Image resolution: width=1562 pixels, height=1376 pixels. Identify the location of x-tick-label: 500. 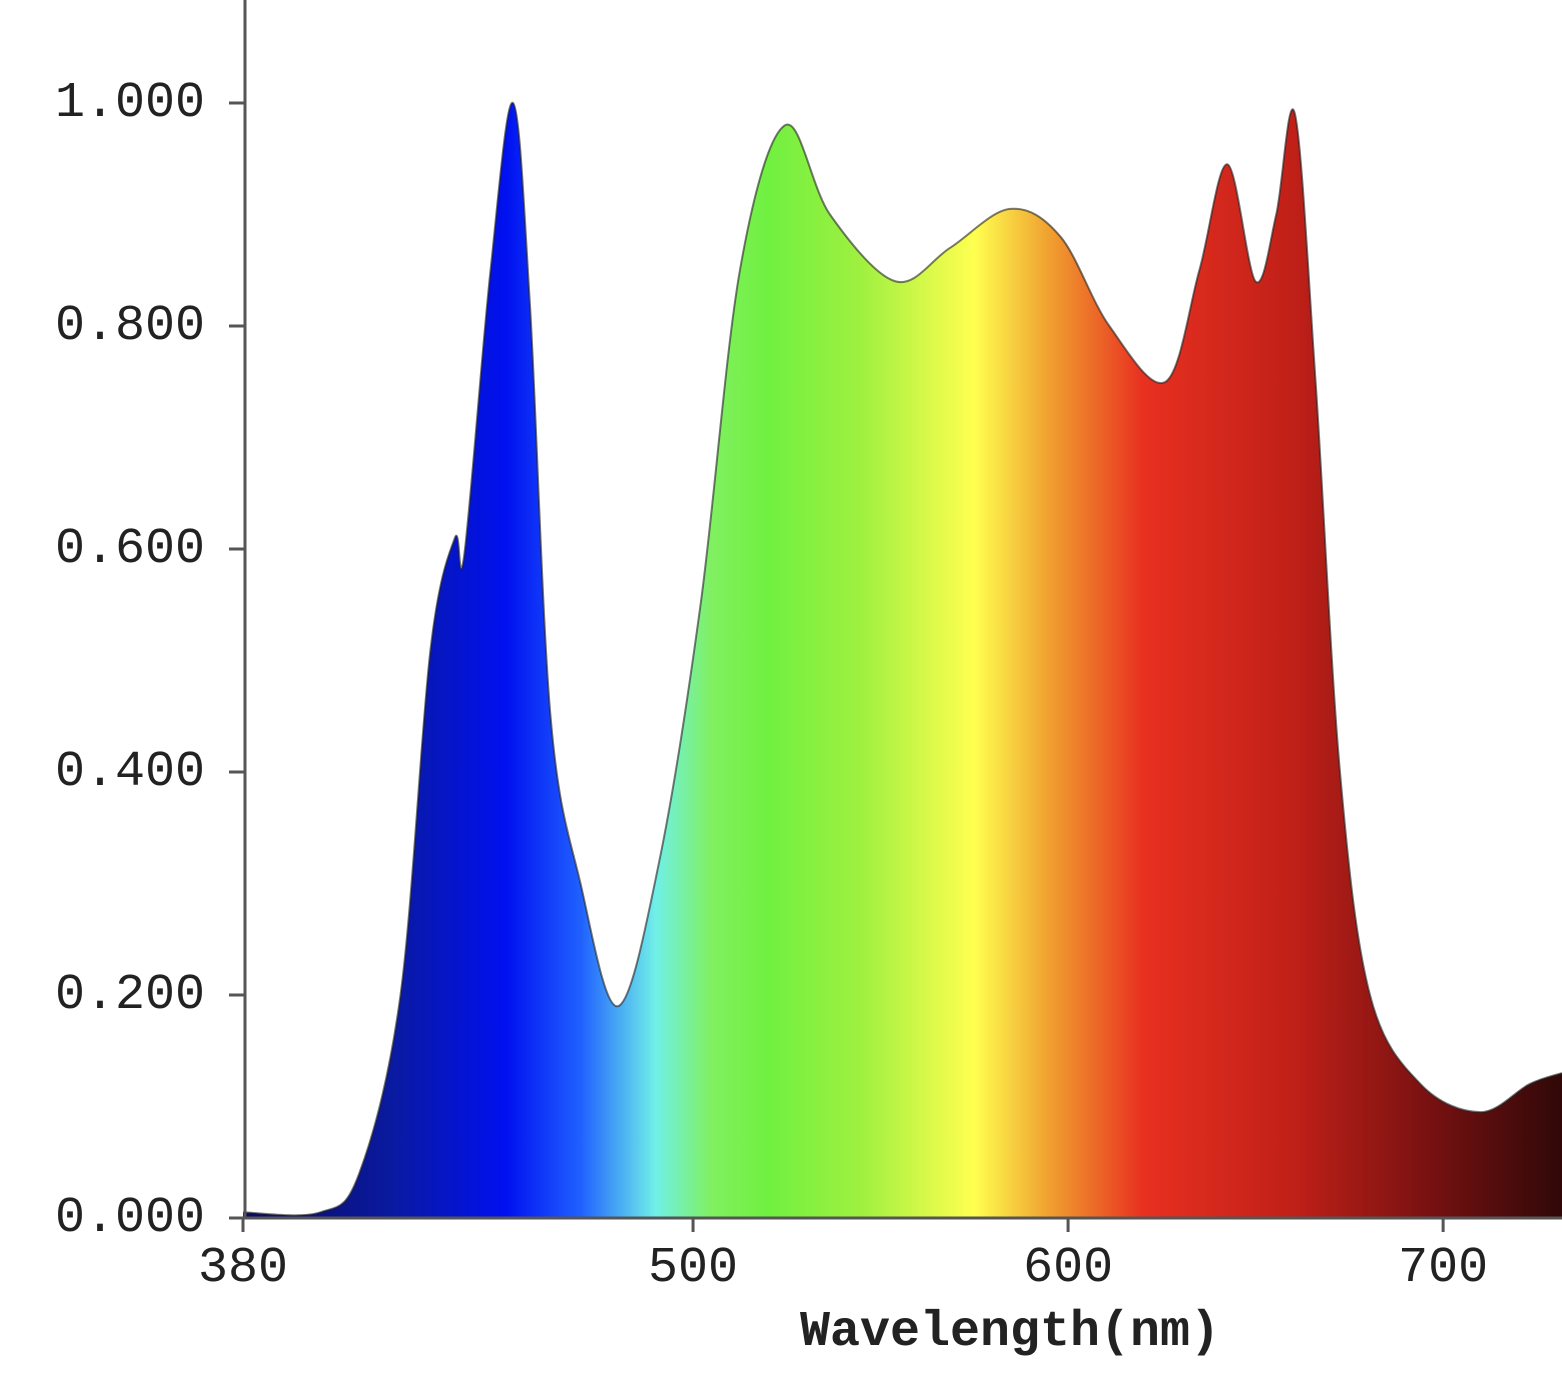
(693, 1268).